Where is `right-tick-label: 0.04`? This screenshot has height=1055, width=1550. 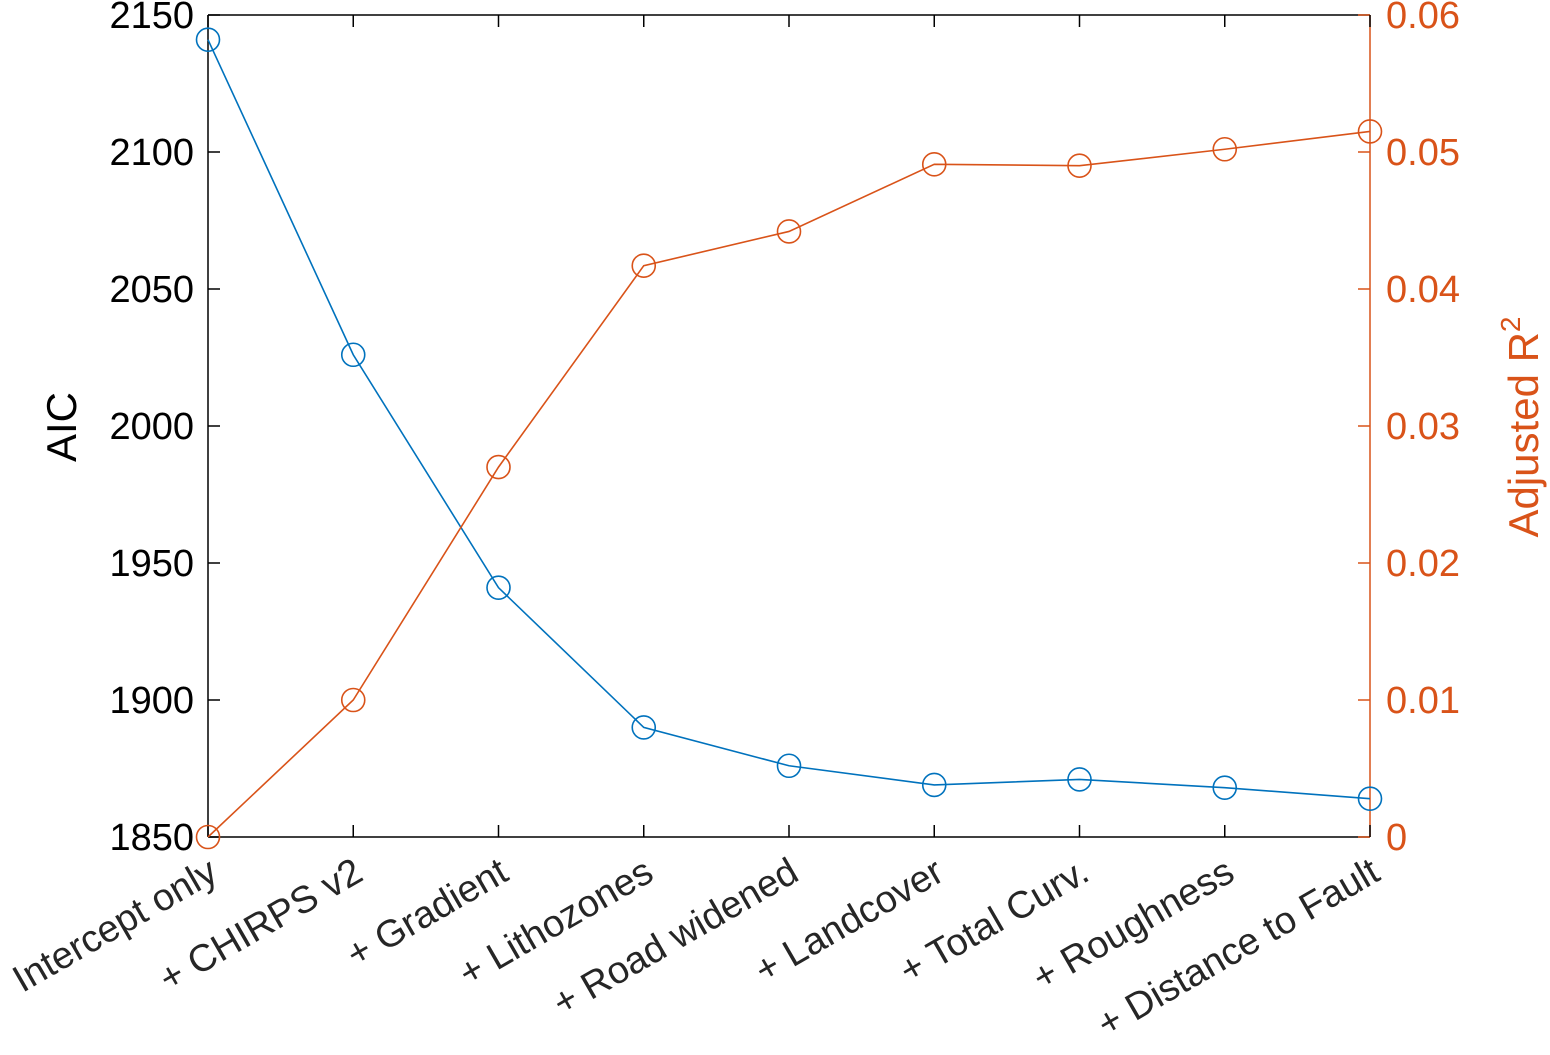 right-tick-label: 0.04 is located at coordinates (1423, 290).